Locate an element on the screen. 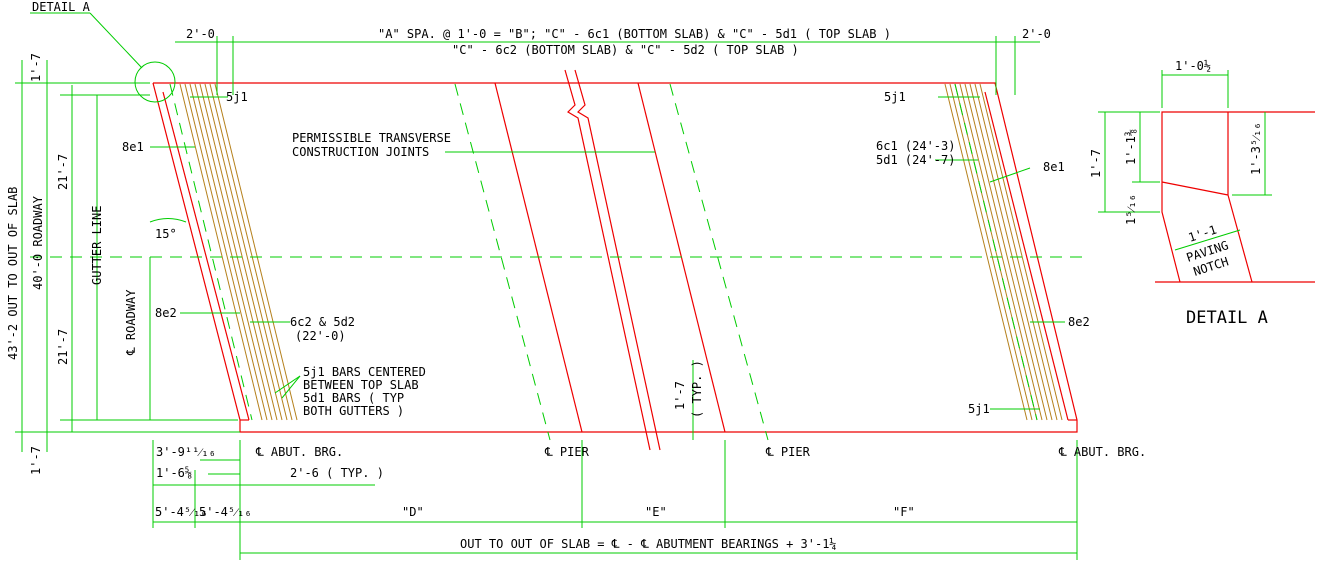 The image size is (1325, 567). bar-8e1-right: 8e1 is located at coordinates (1054, 167).